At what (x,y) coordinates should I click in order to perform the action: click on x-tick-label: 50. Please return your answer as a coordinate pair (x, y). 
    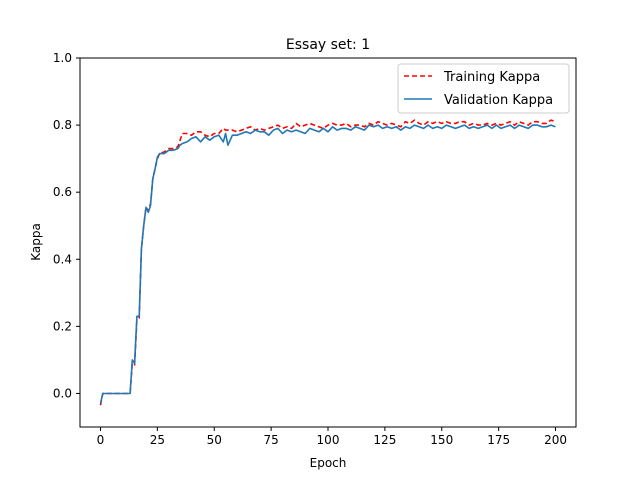
    Looking at the image, I should click on (214, 440).